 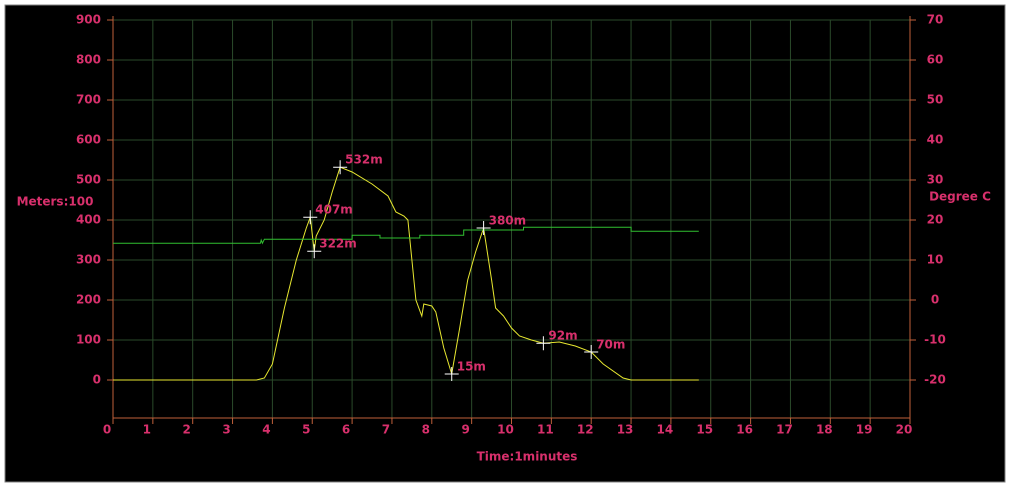 I want to click on x-tick-label: 5, so click(x=306, y=430).